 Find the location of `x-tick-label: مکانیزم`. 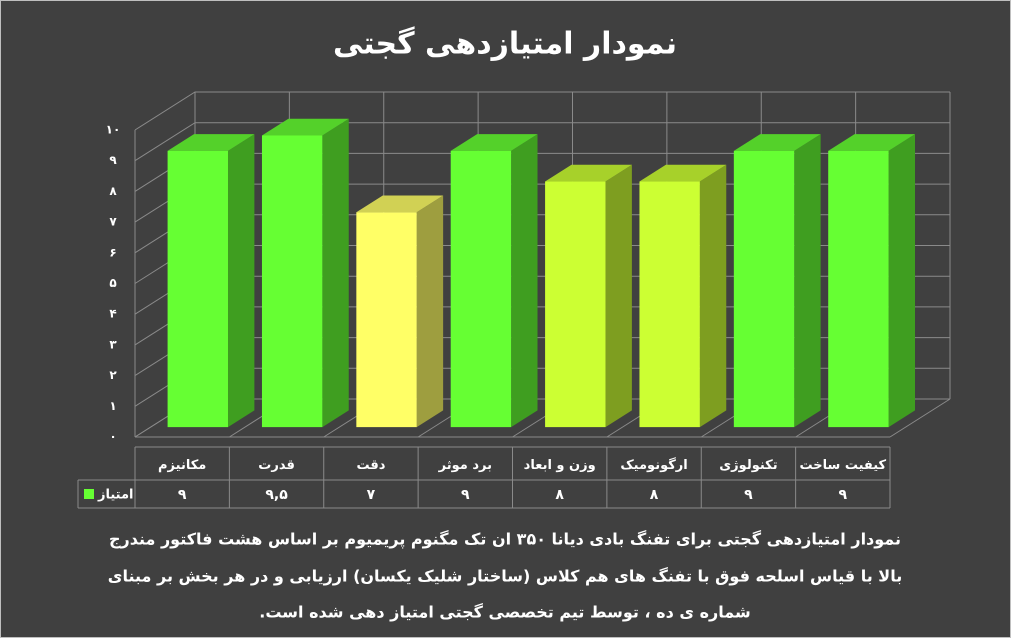

x-tick-label: مکانیزم is located at coordinates (182, 465).